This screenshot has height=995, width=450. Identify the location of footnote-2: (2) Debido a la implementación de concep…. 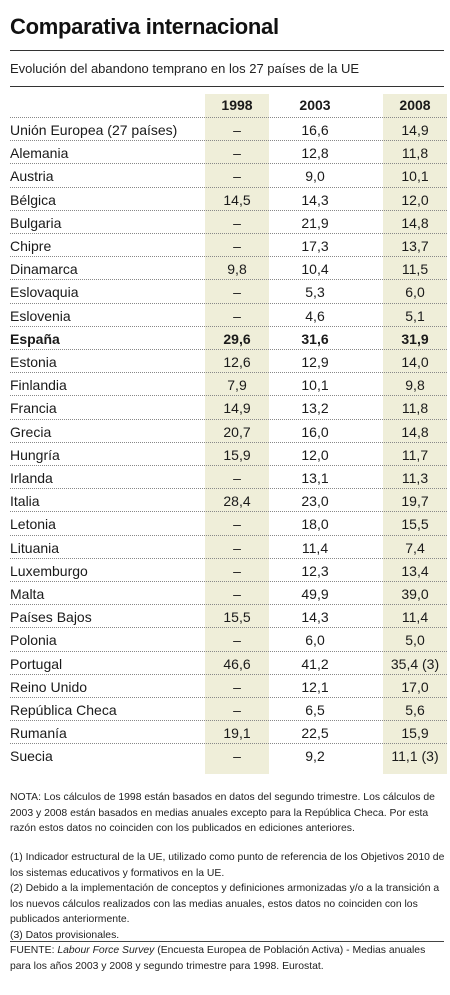
(225, 904).